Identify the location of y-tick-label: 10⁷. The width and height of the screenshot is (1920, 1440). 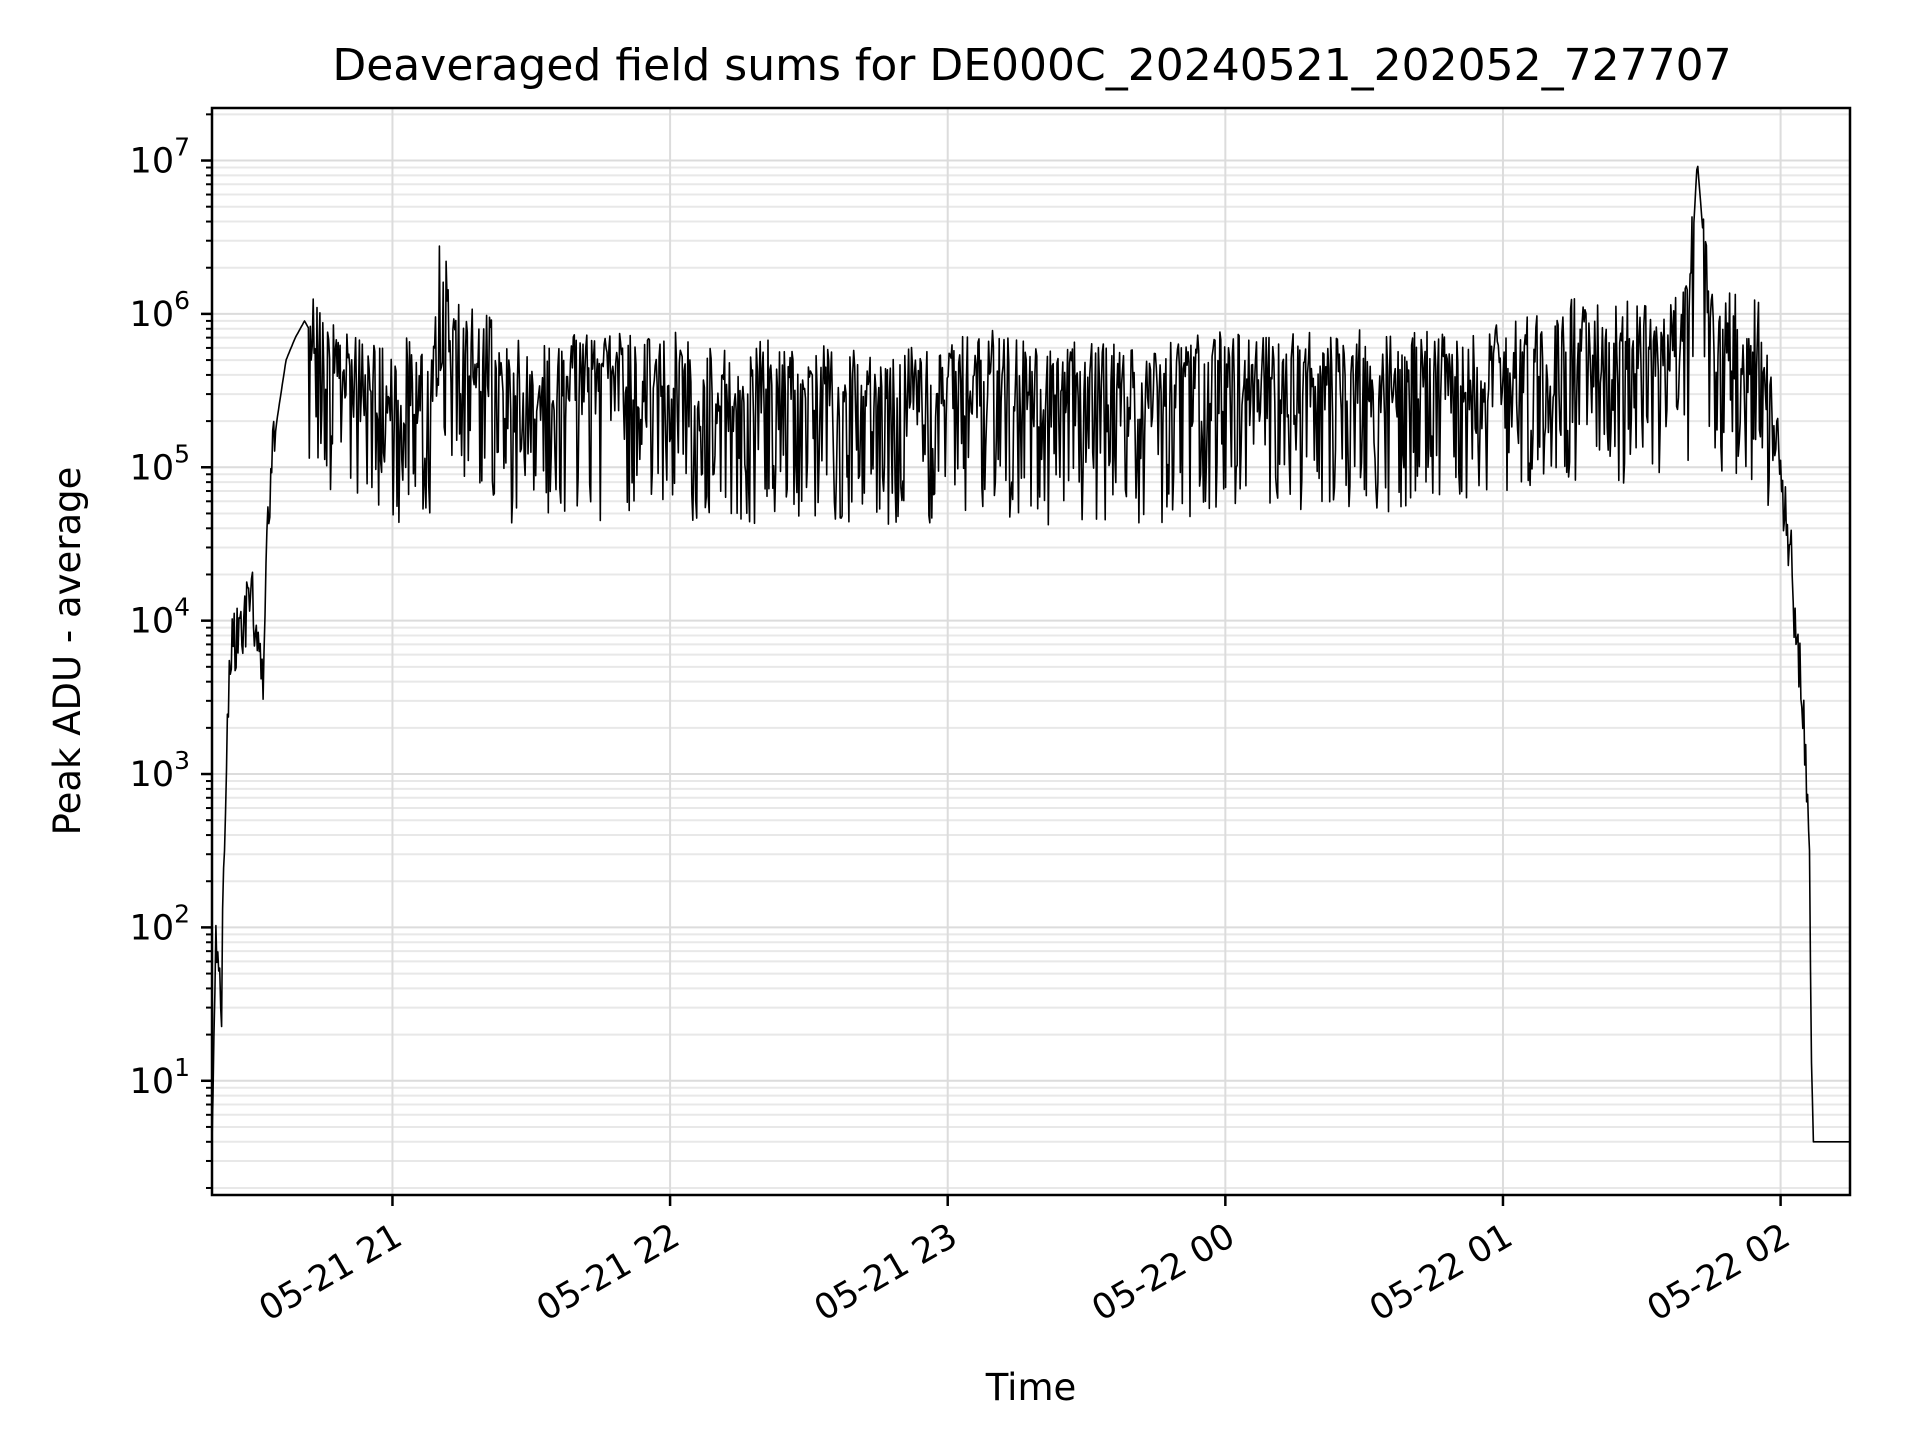
(160, 157).